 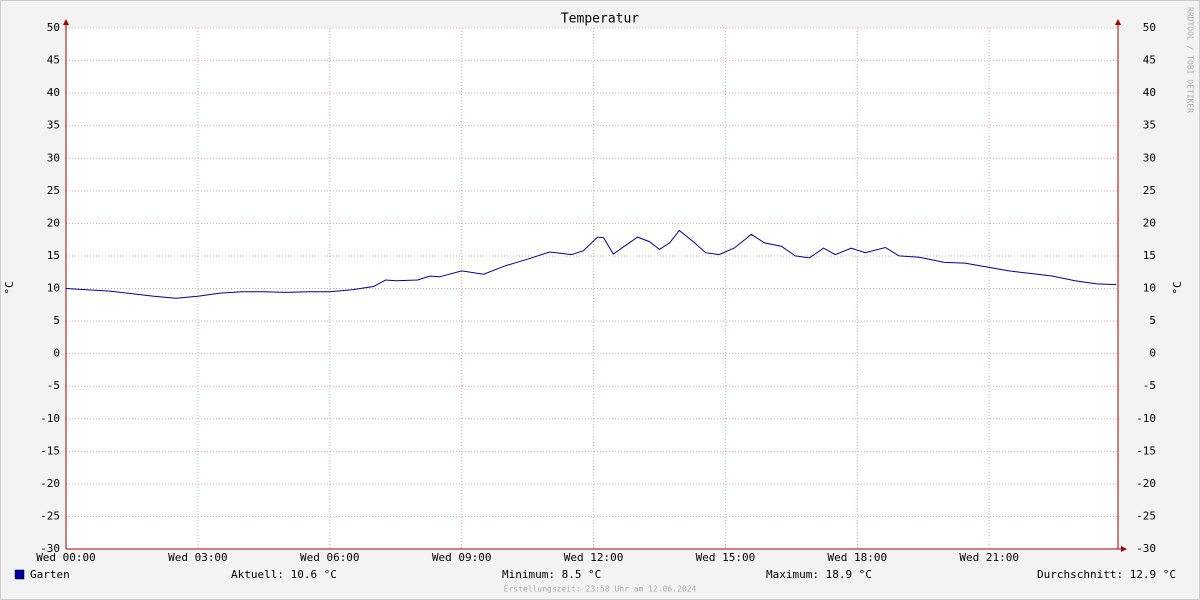 I want to click on x-tick-label: Wed 03:00, so click(x=198, y=557).